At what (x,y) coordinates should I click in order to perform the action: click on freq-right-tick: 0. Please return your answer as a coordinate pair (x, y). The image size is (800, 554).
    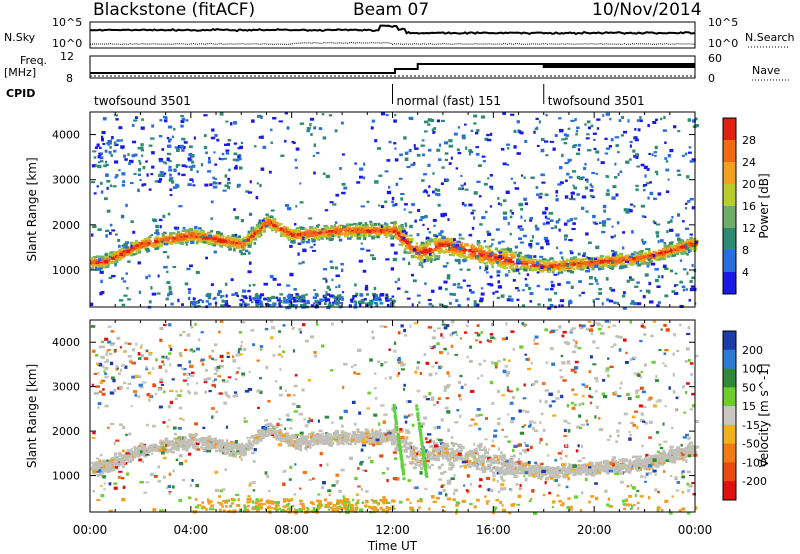
    Looking at the image, I should click on (711, 78).